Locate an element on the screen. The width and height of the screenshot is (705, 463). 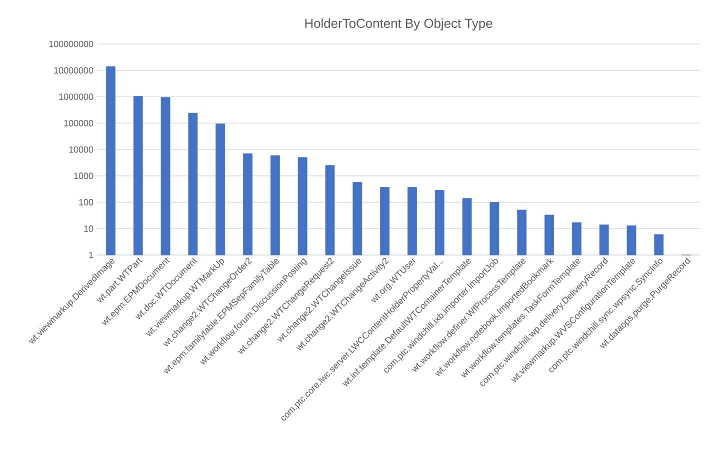
y-tick-label: 10 is located at coordinates (89, 228).